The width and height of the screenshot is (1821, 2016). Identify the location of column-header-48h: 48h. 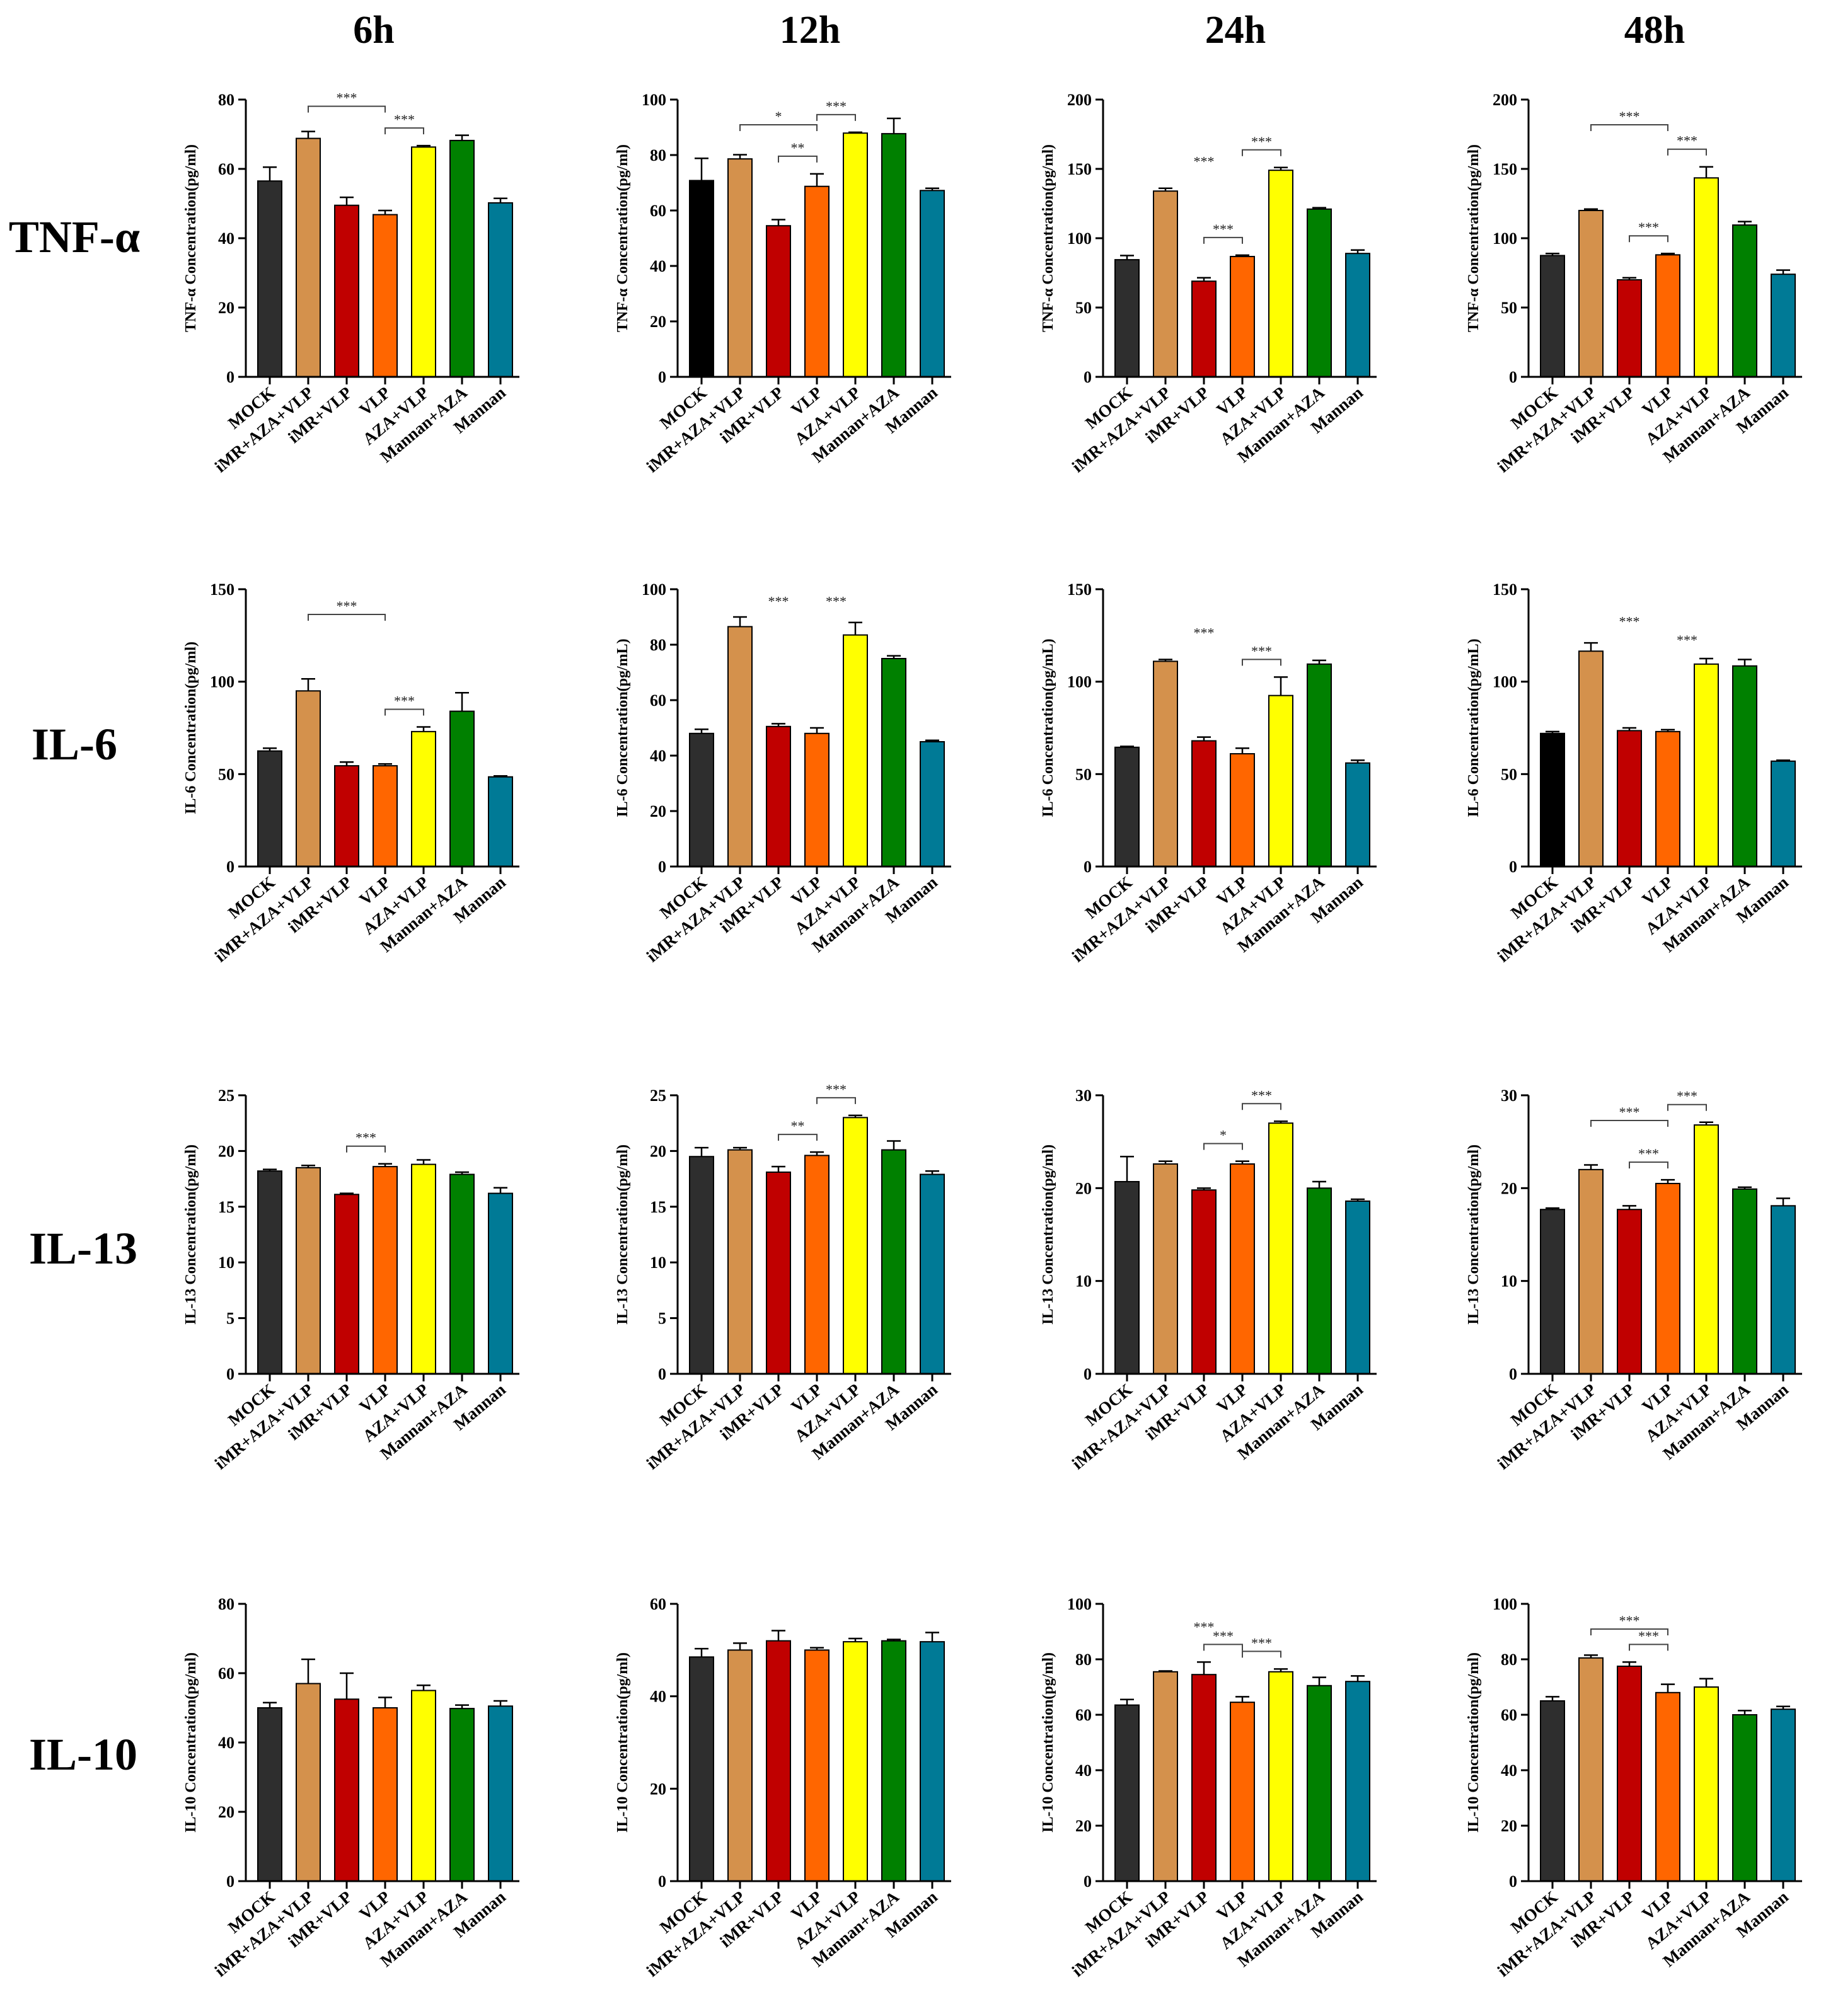
(1654, 30).